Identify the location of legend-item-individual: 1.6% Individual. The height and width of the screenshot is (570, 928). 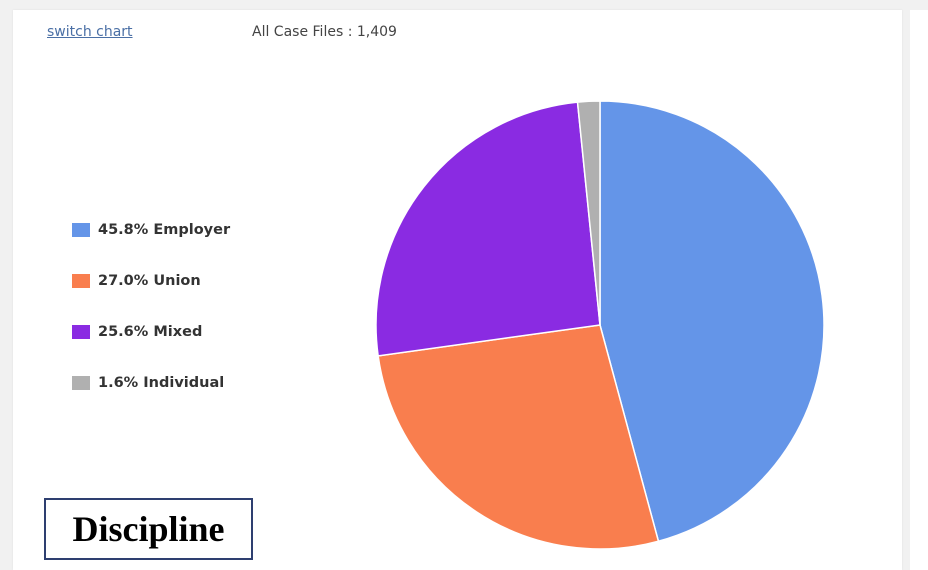
(151, 383).